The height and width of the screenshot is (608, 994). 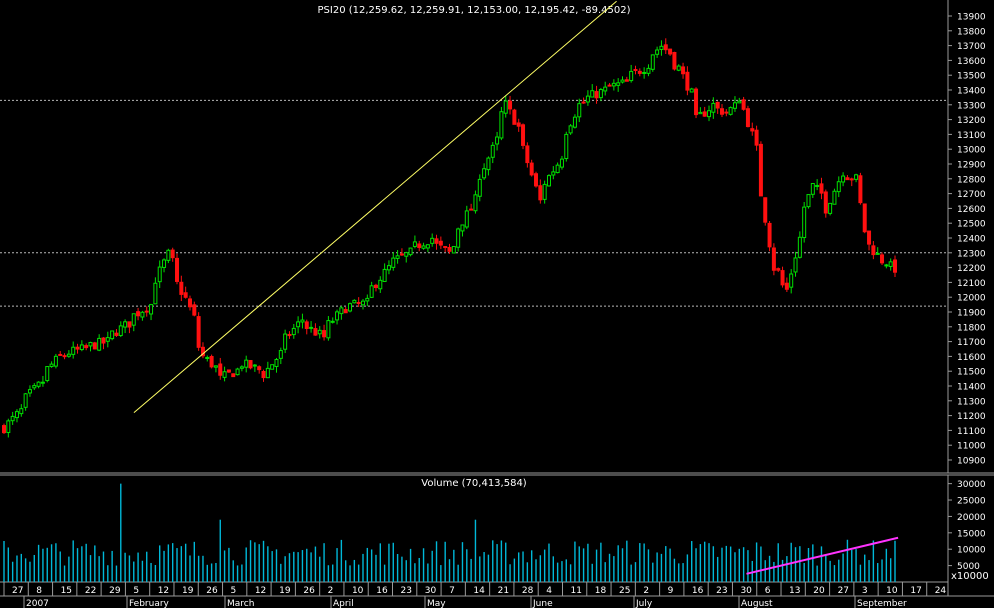 What do you see at coordinates (503, 591) in the screenshot?
I see `day-tick-label: 21` at bounding box center [503, 591].